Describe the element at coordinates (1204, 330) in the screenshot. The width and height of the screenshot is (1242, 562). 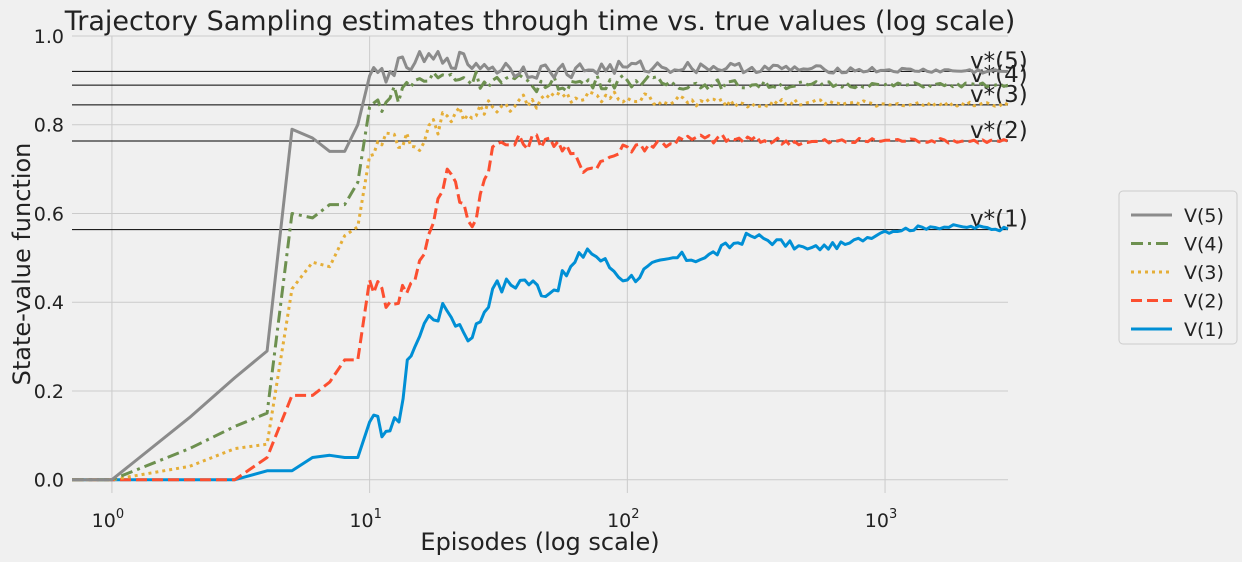
I see `legend-label: V(1)` at that location.